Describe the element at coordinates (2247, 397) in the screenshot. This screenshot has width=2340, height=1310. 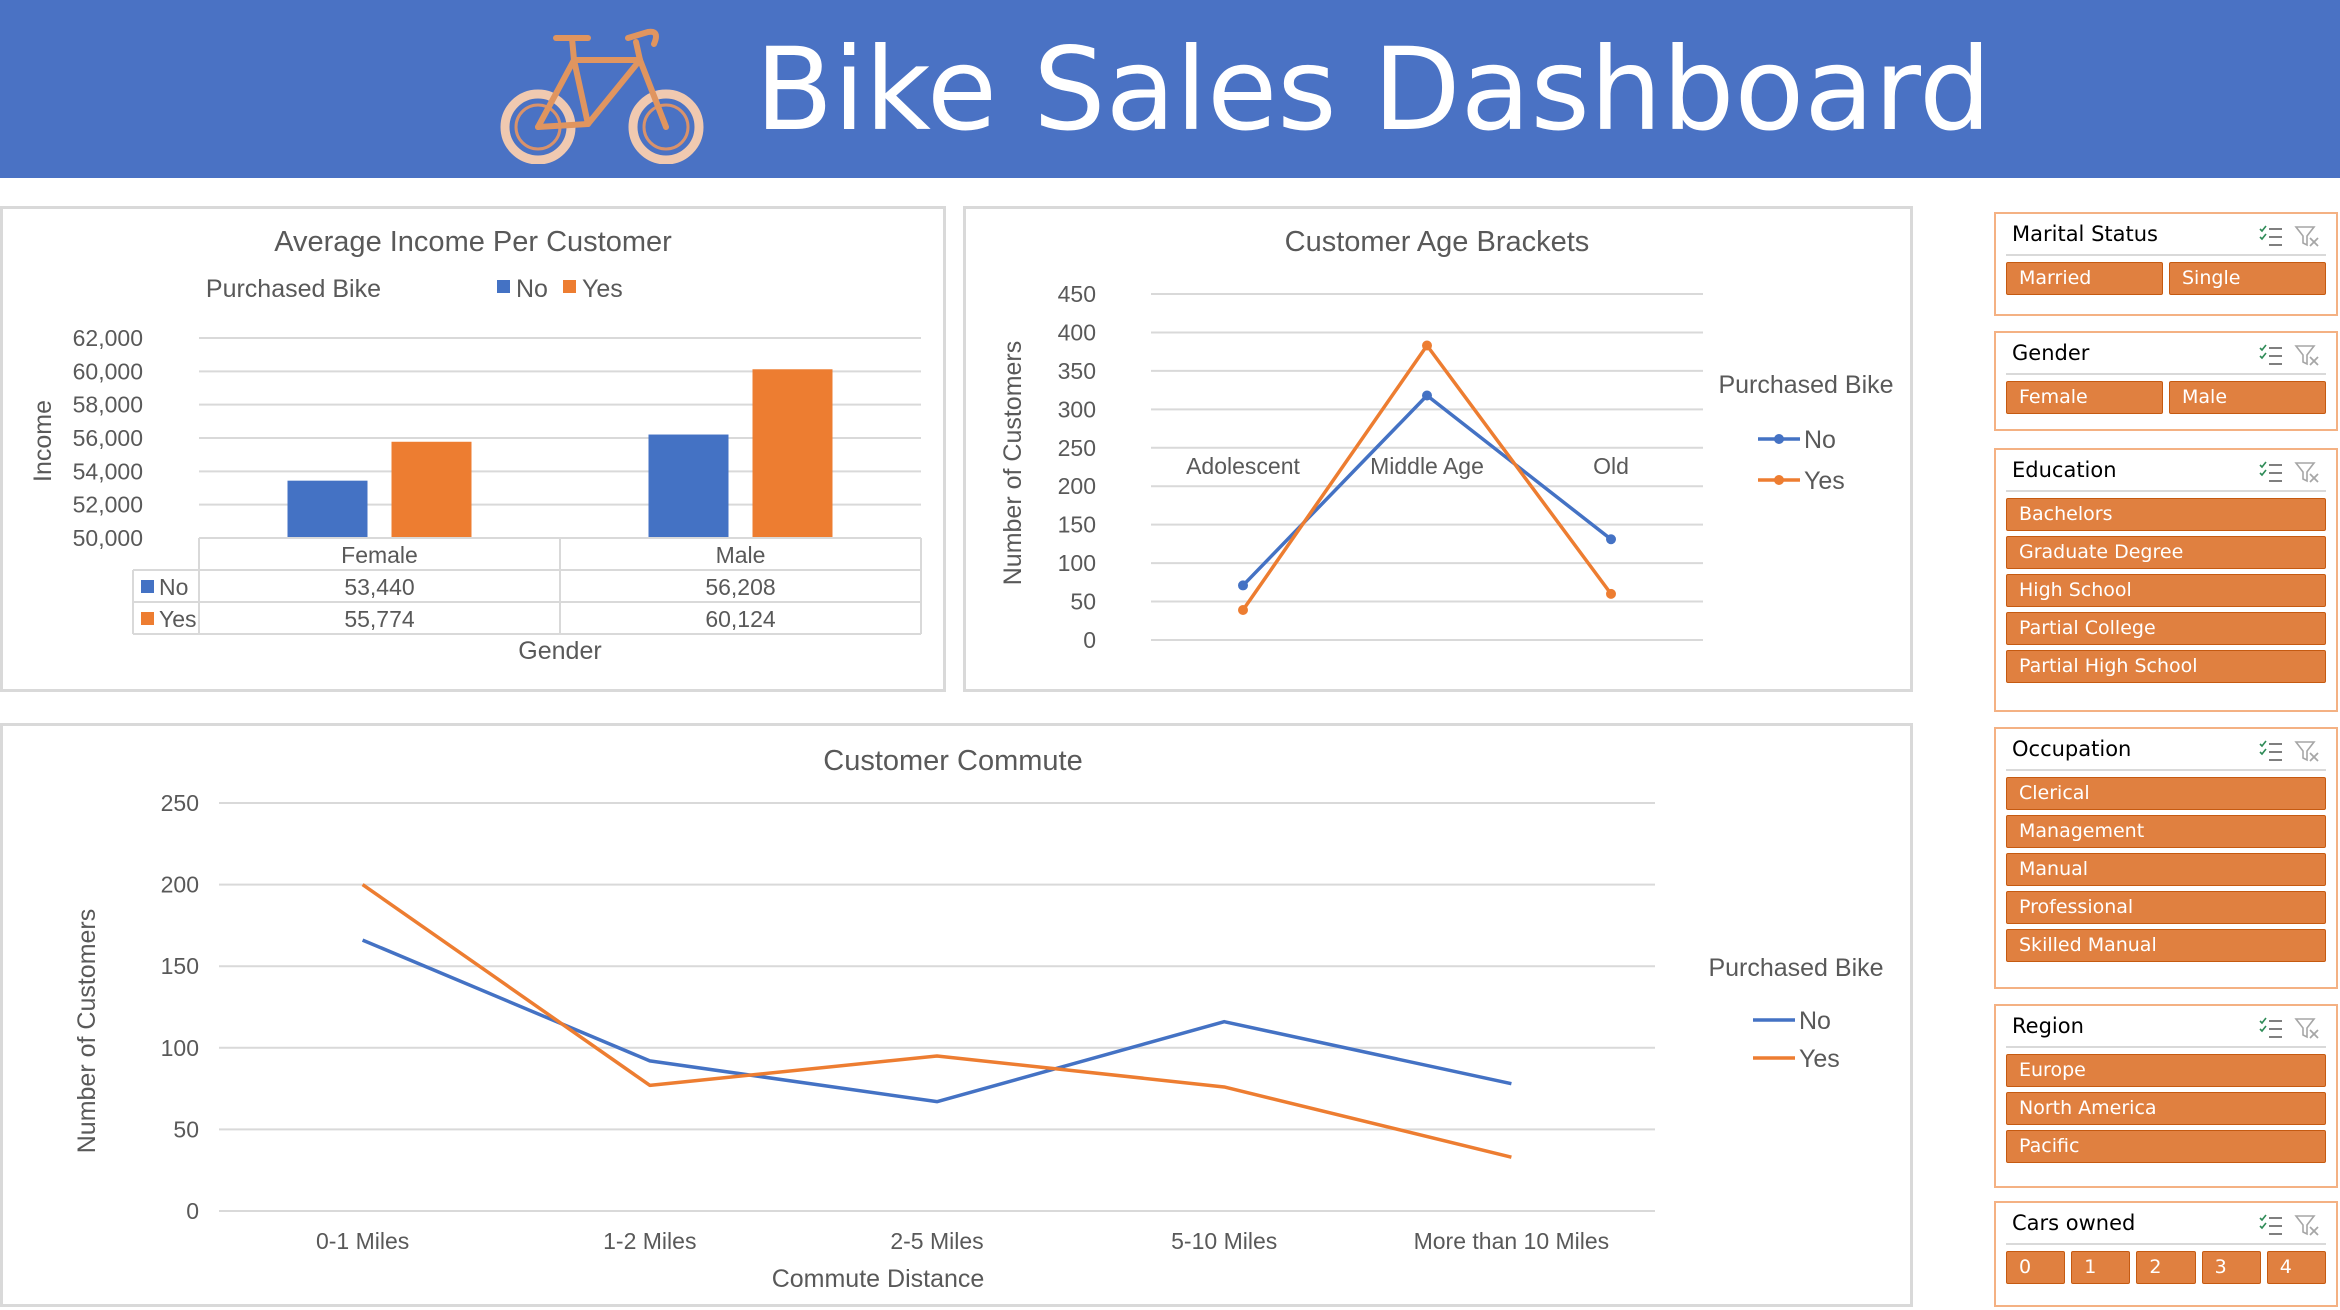
I see `slicer-item-button: Male` at that location.